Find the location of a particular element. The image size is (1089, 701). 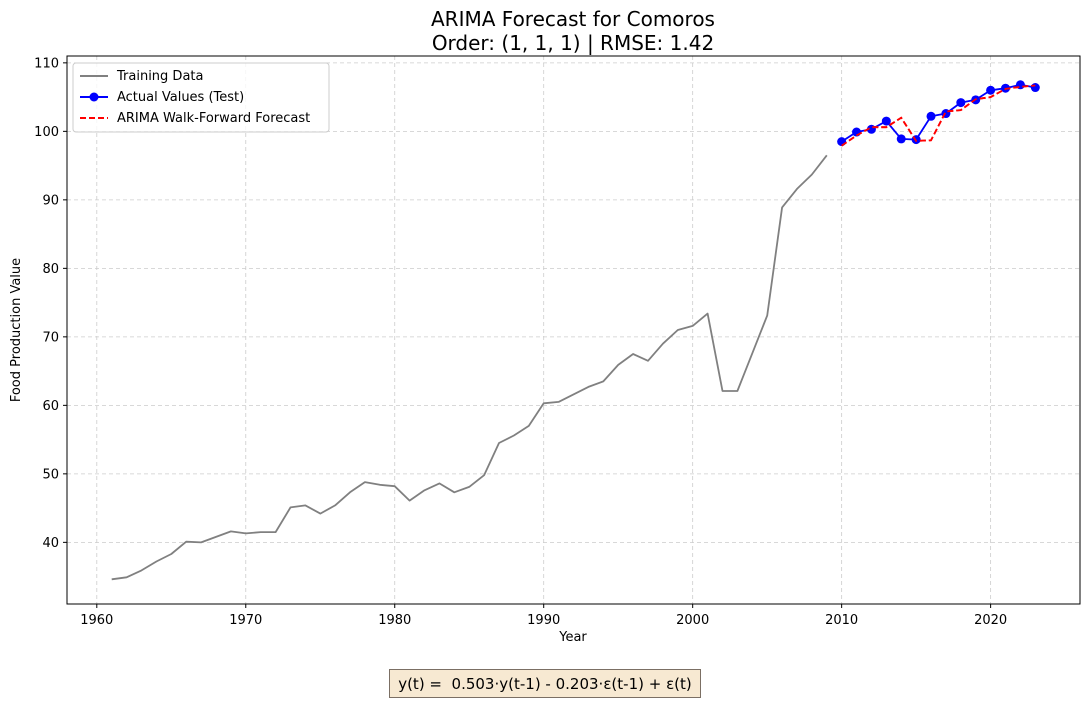

y-tick-label: 90 is located at coordinates (50, 200).